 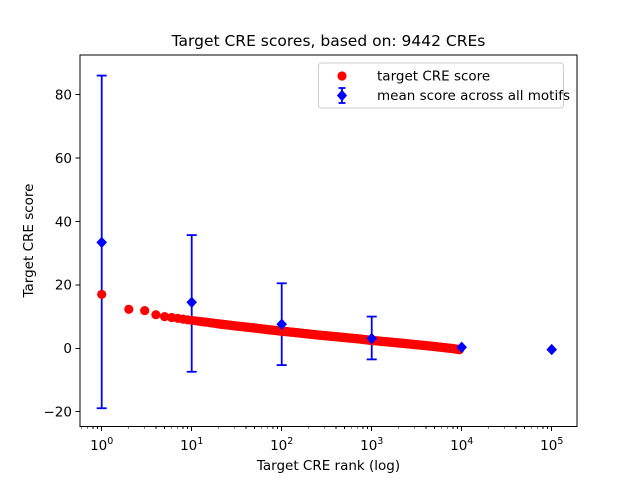 I want to click on legend-mean-score-diamond-icon, so click(x=342, y=95).